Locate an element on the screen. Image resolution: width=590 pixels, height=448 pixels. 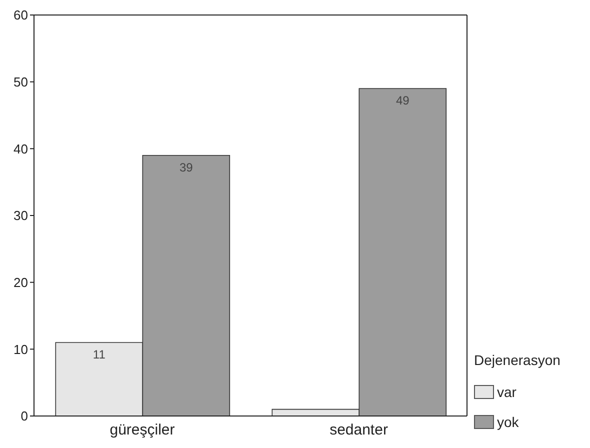
x-tick-label: güreşçiler is located at coordinates (142, 430).